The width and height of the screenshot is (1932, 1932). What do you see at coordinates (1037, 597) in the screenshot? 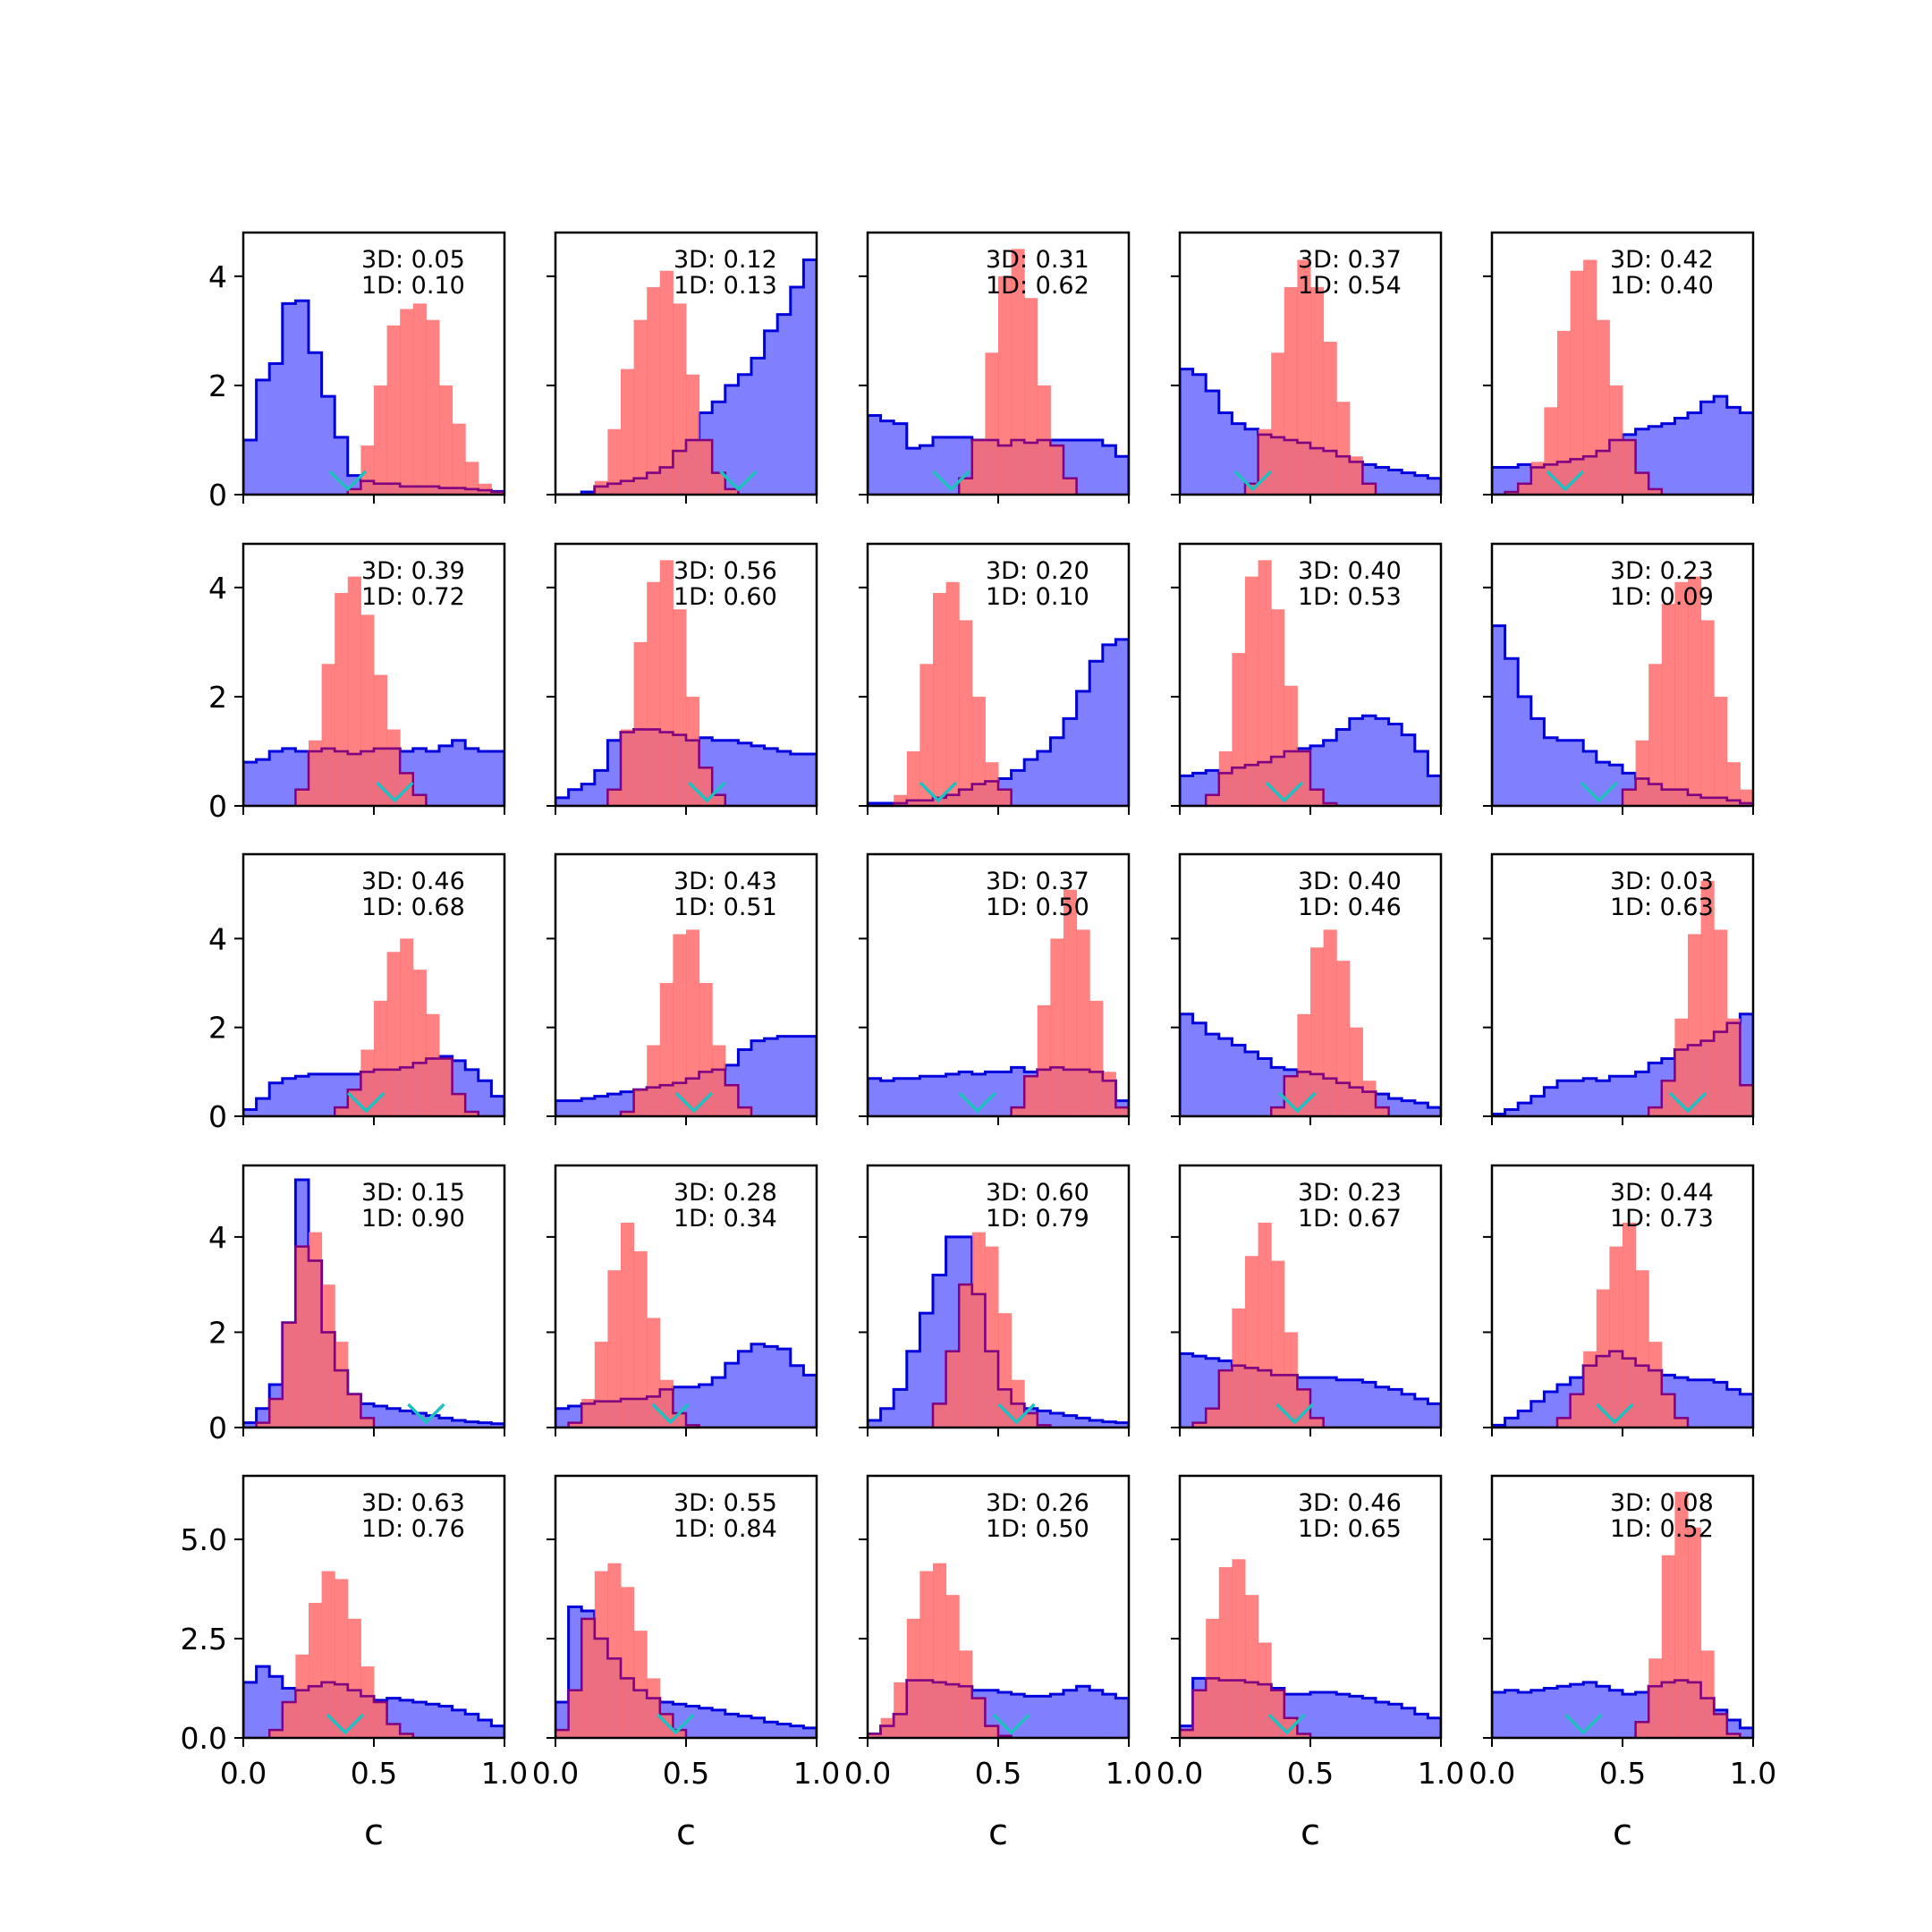
I see `panel-label-1d: 1D: 0.10` at bounding box center [1037, 597].